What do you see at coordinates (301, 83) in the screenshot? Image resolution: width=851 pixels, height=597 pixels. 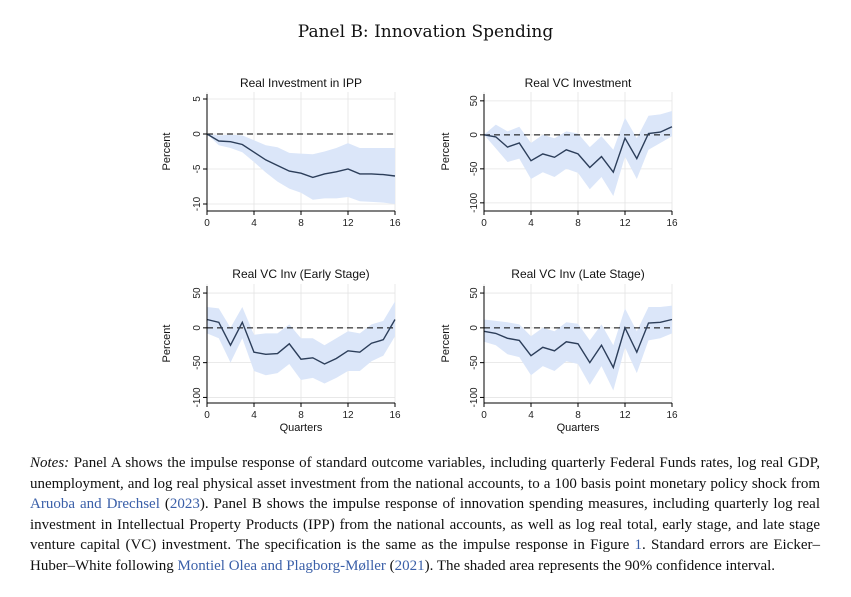 I see `chart-title: Real Investment in IPP` at bounding box center [301, 83].